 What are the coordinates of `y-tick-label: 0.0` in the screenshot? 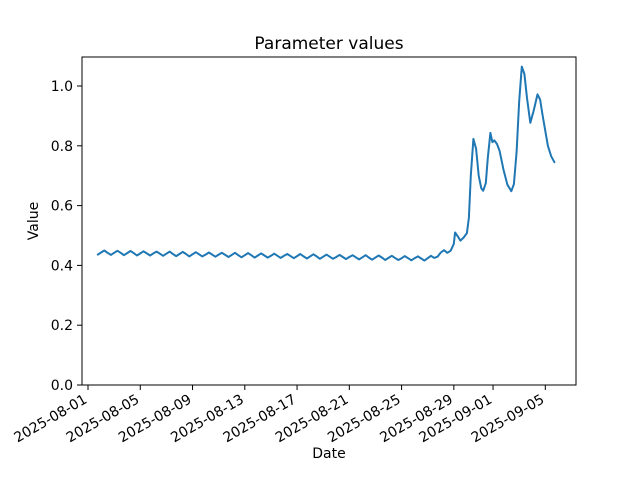 It's located at (62, 386).